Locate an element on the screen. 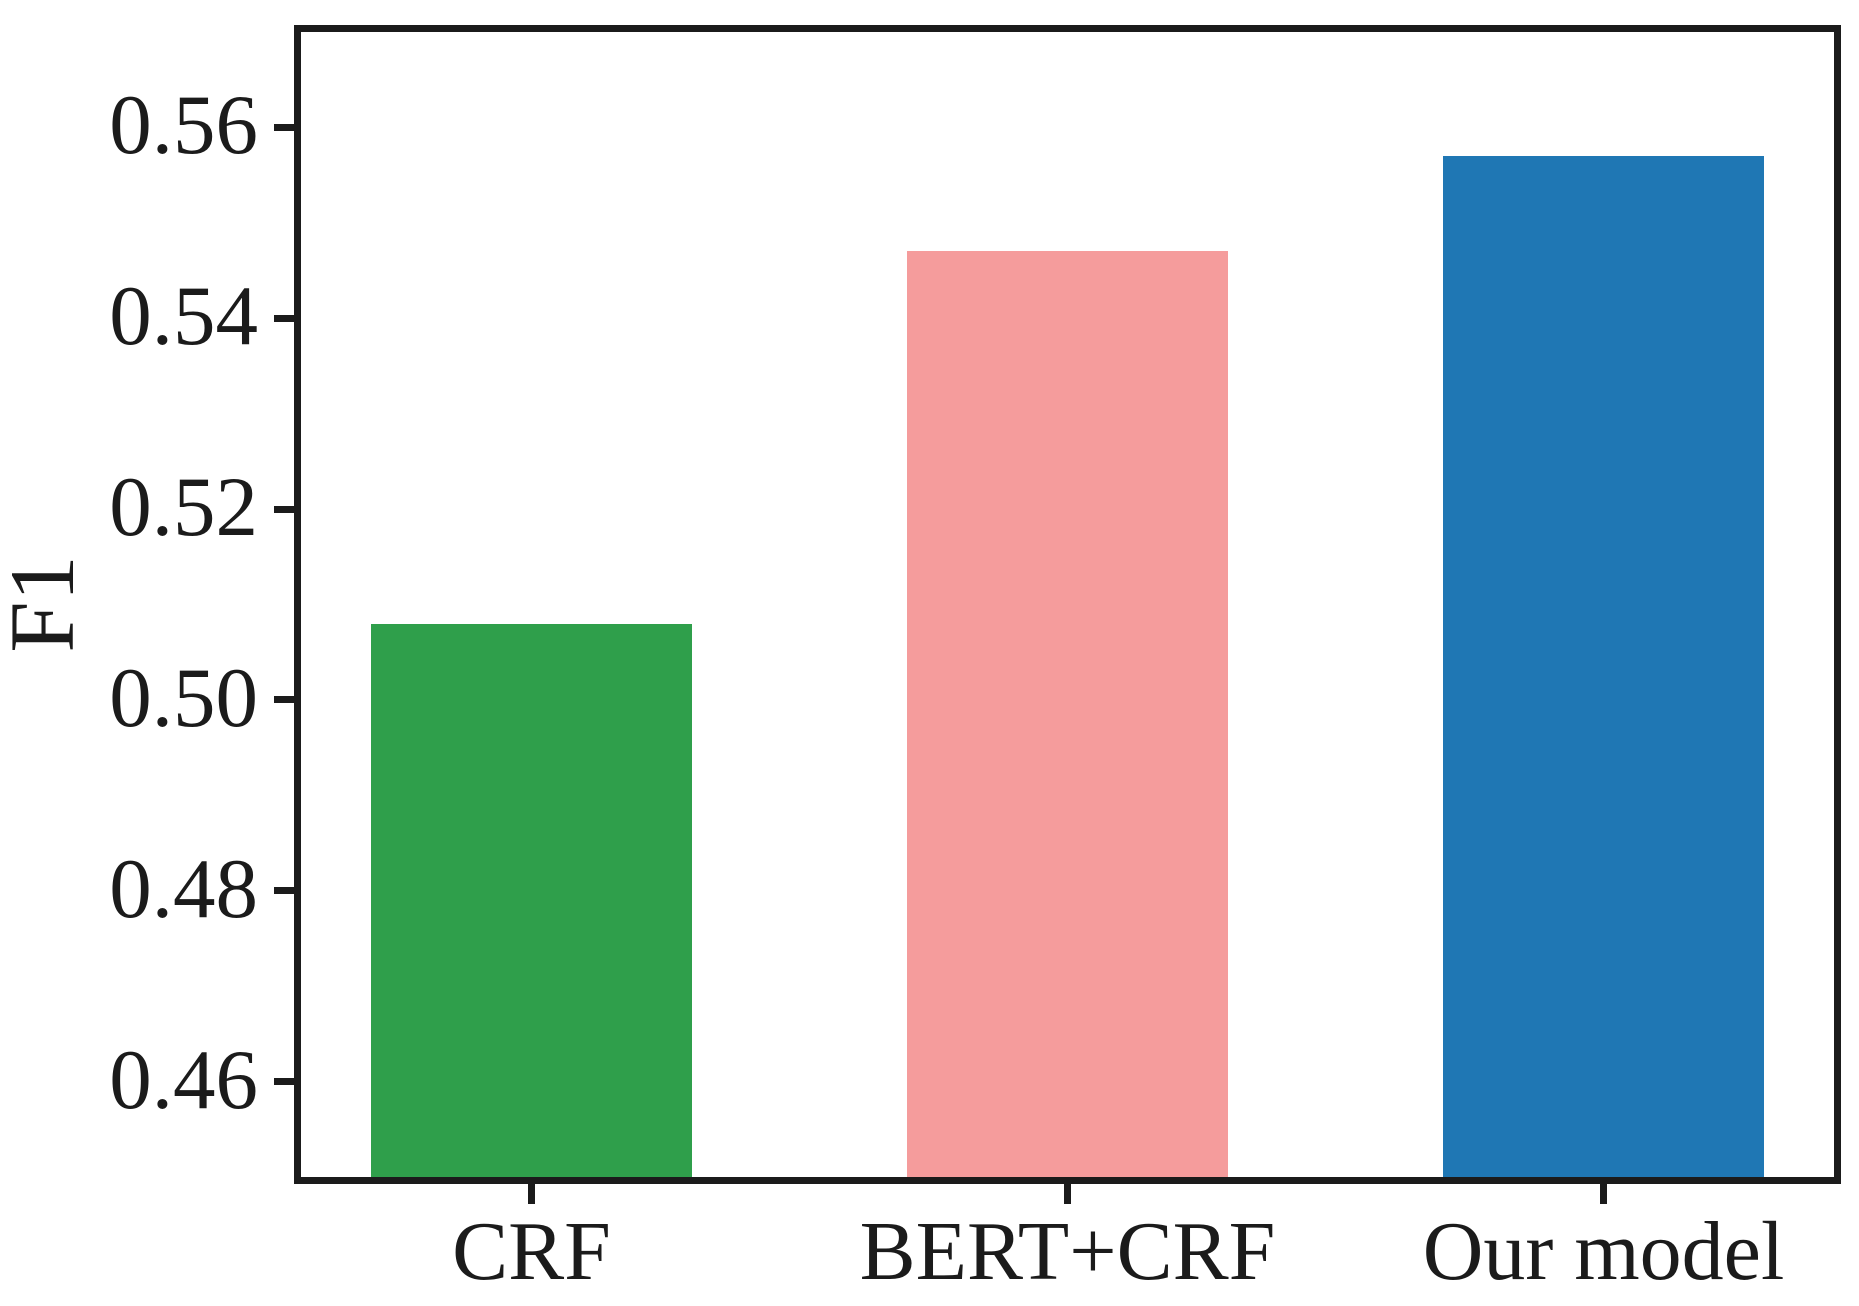 This screenshot has height=1306, width=1859. y-tick-0.48 is located at coordinates (284, 891).